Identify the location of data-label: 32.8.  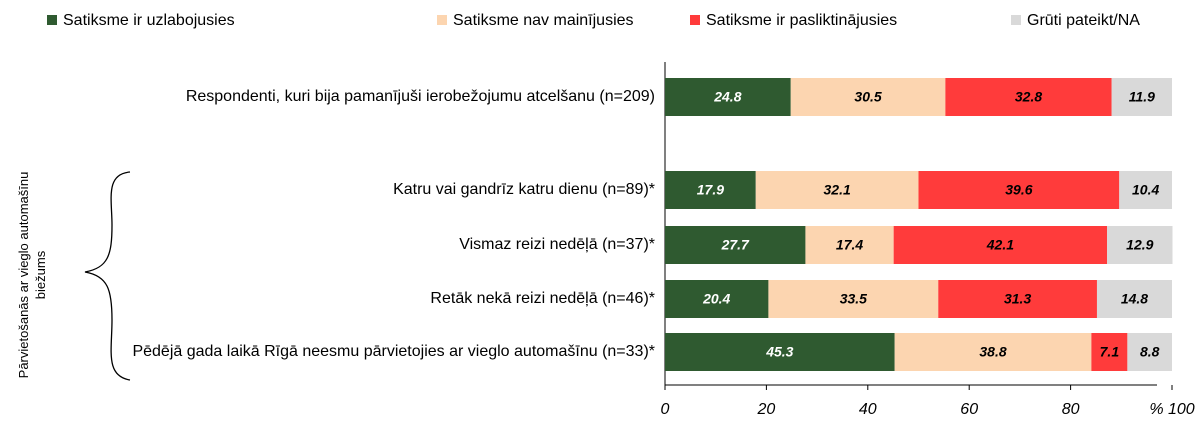
(1028, 97).